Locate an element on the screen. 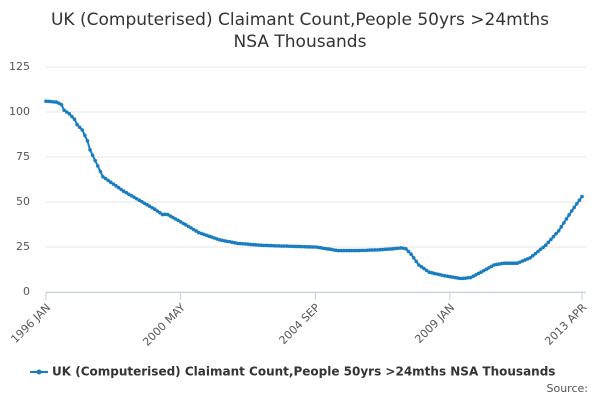  chart-title: NSA Thousands is located at coordinates (300, 42).